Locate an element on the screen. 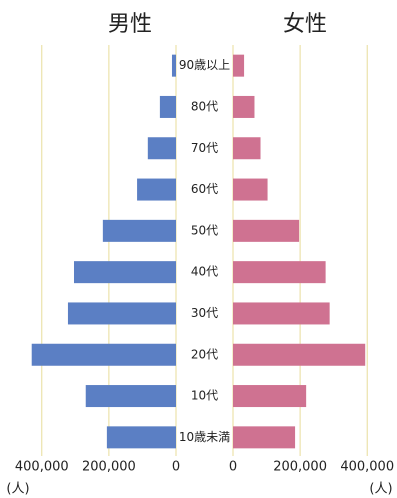  category-label: 50代 is located at coordinates (204, 230).